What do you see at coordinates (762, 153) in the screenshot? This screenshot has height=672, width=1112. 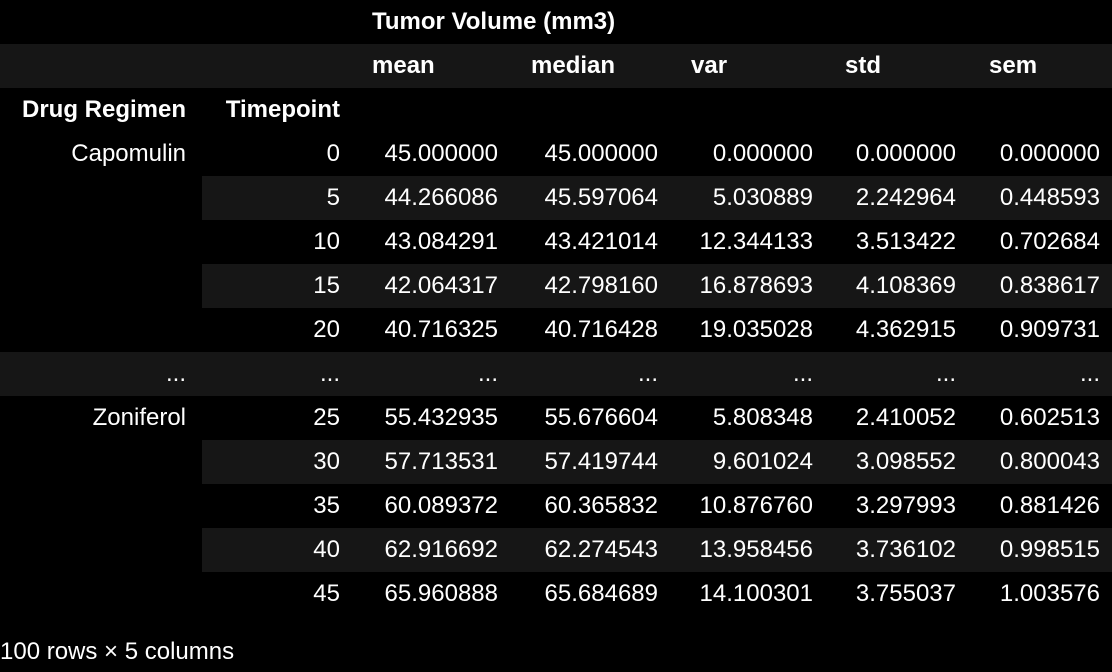 I see `cell-var: 0.000000` at bounding box center [762, 153].